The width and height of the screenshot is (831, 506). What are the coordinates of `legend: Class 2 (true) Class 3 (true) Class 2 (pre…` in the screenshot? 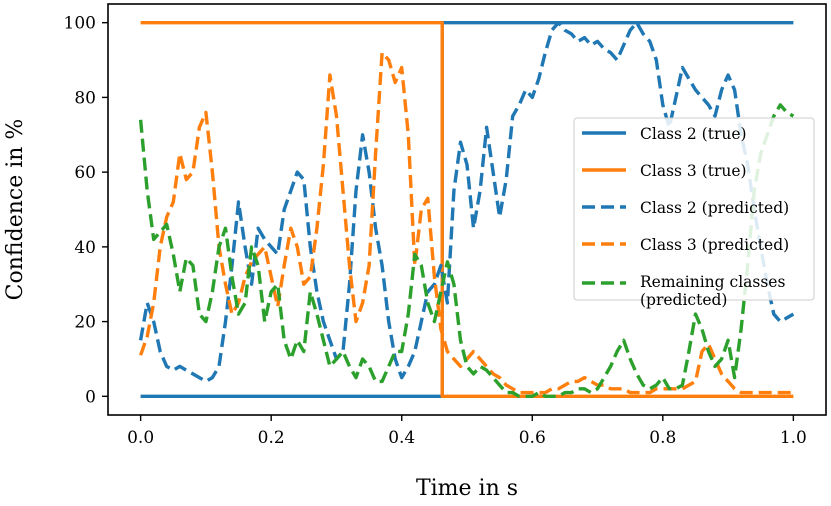 It's located at (694, 213).